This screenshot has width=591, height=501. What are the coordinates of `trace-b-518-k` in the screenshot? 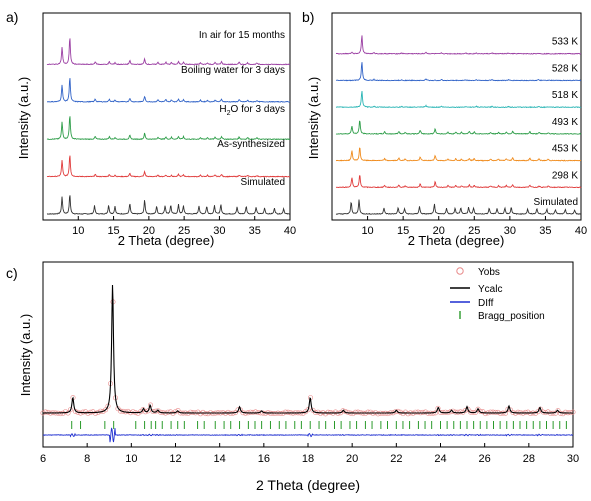 It's located at (458, 99).